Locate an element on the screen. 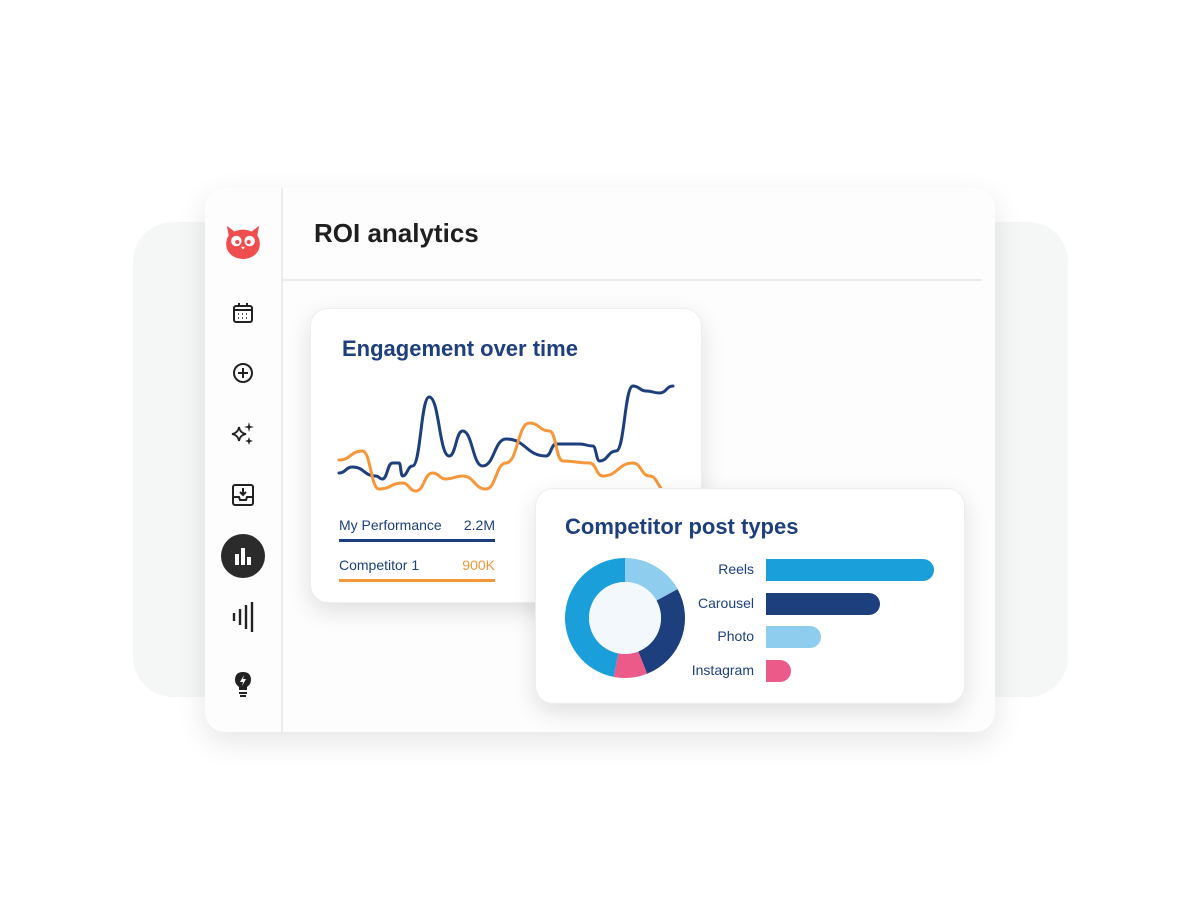 Image resolution: width=1200 pixels, height=920 pixels. bar-chart-icon is located at coordinates (243, 556).